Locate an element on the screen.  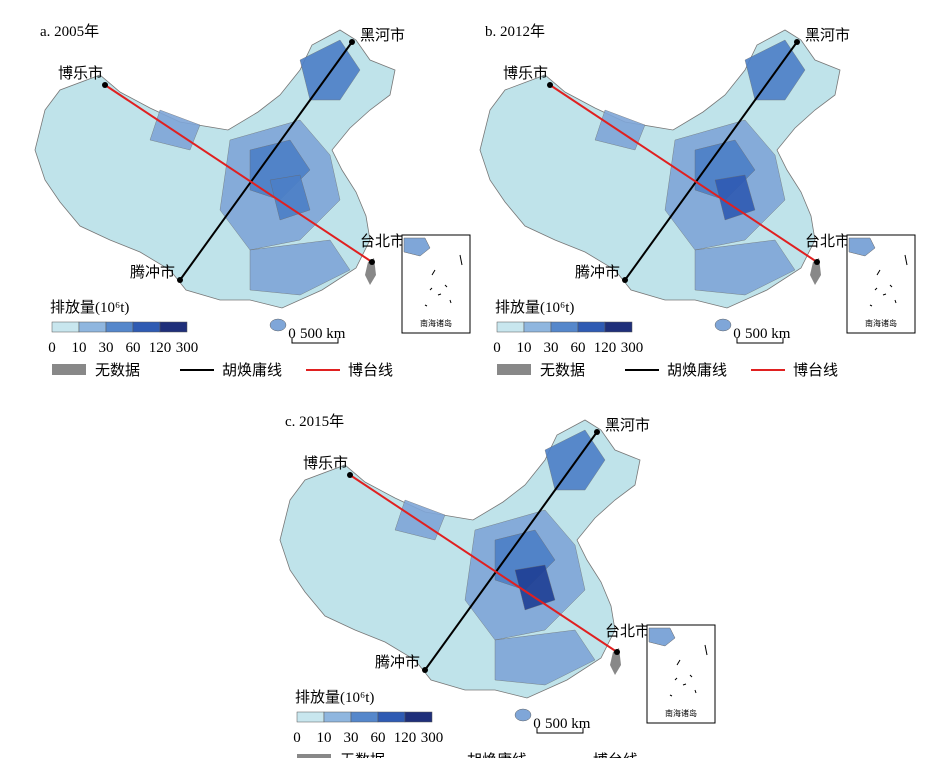
legend-break: 0 is located at coordinates (497, 348).